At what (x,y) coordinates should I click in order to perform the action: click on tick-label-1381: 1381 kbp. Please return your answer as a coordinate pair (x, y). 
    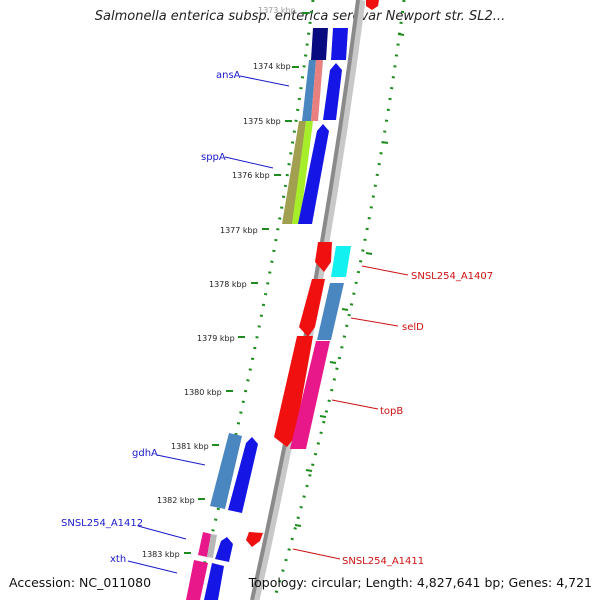
    Looking at the image, I should click on (190, 446).